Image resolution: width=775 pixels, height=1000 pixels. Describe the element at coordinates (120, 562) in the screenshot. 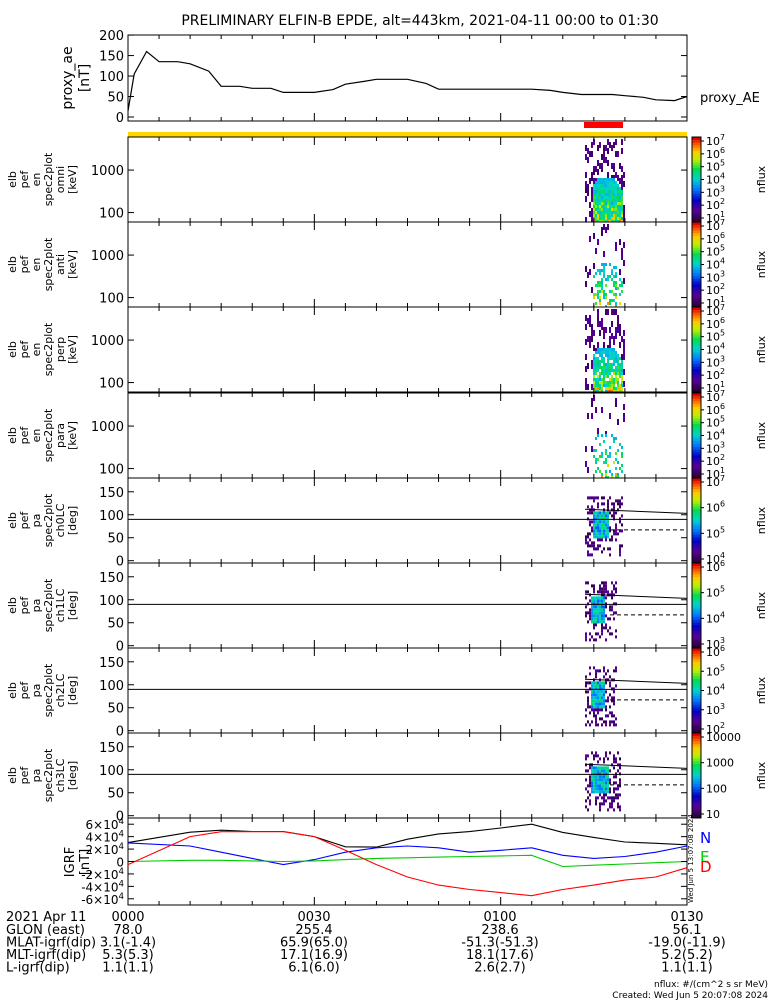

I see `ytick-label: 0` at that location.